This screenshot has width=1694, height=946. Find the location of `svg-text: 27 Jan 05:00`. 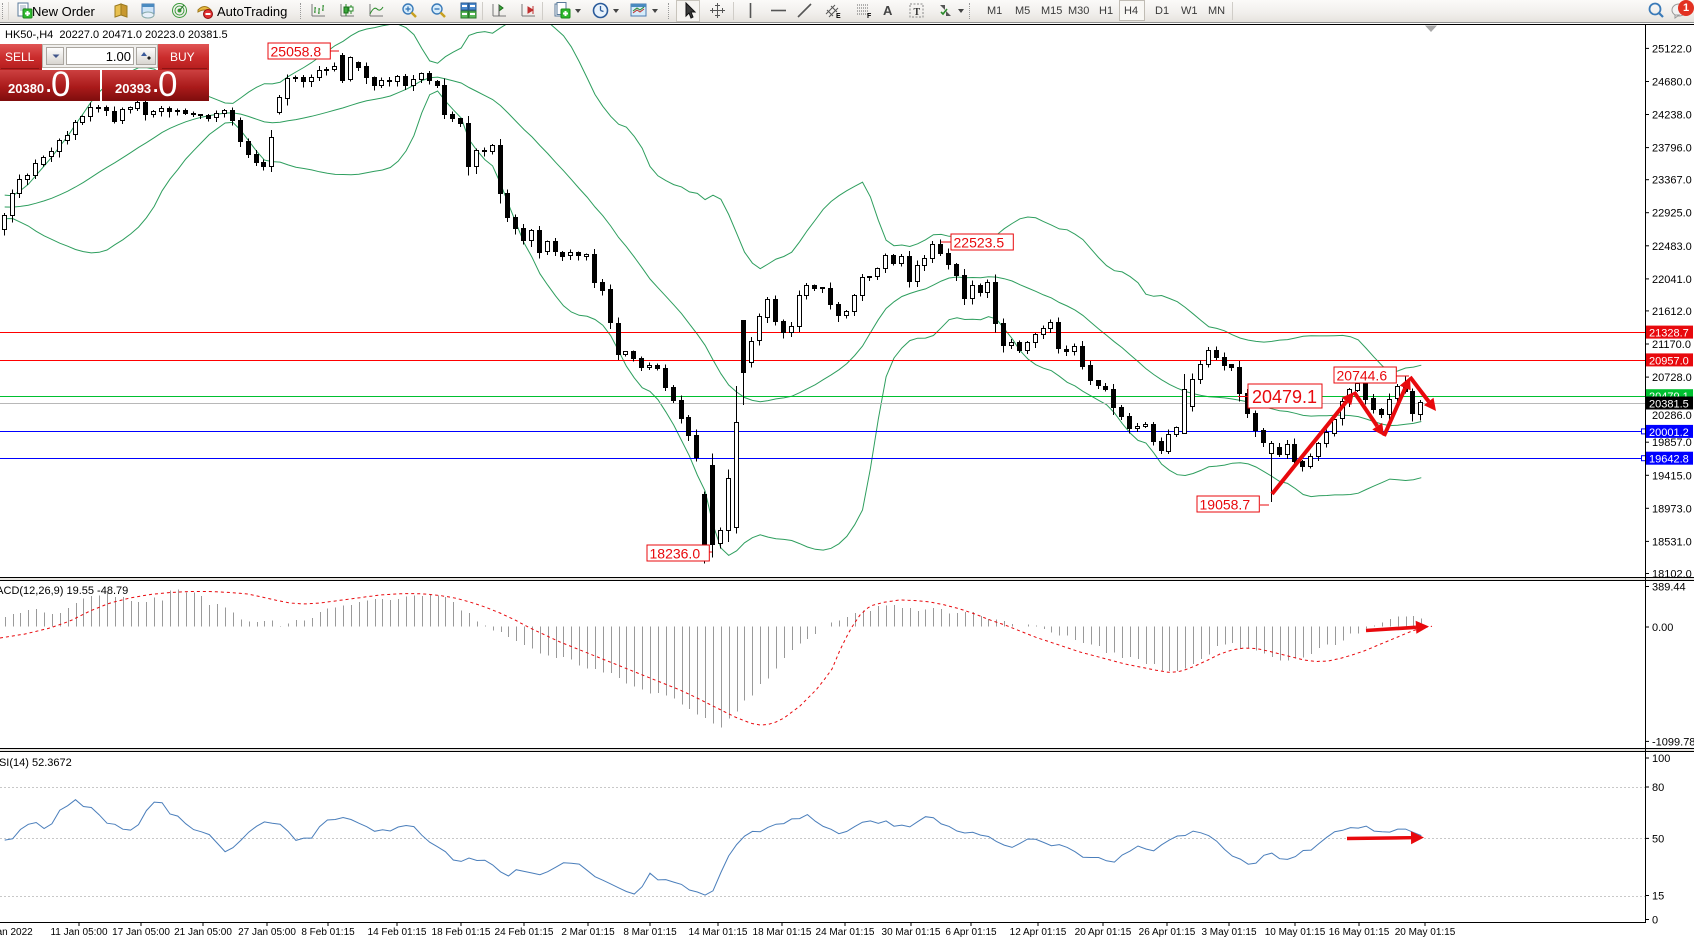

svg-text: 27 Jan 05:00 is located at coordinates (267, 932).